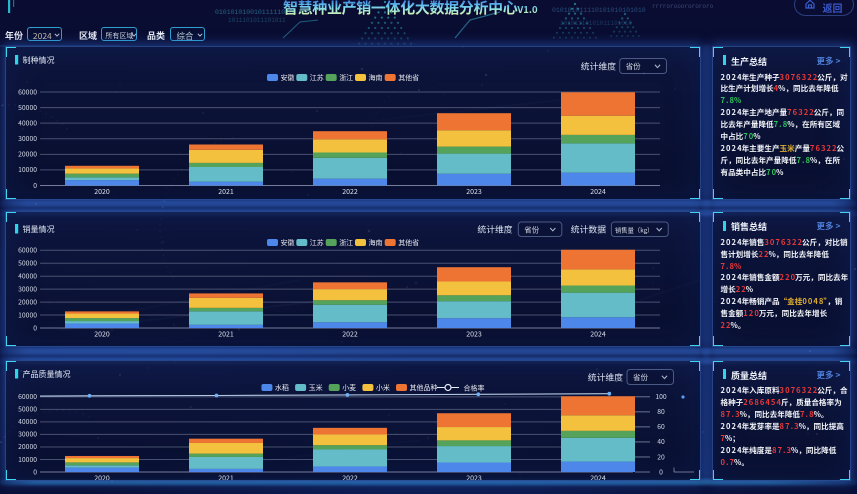 The height and width of the screenshot is (494, 857). What do you see at coordinates (661, 456) in the screenshot?
I see `svg-text: 20` at bounding box center [661, 456].